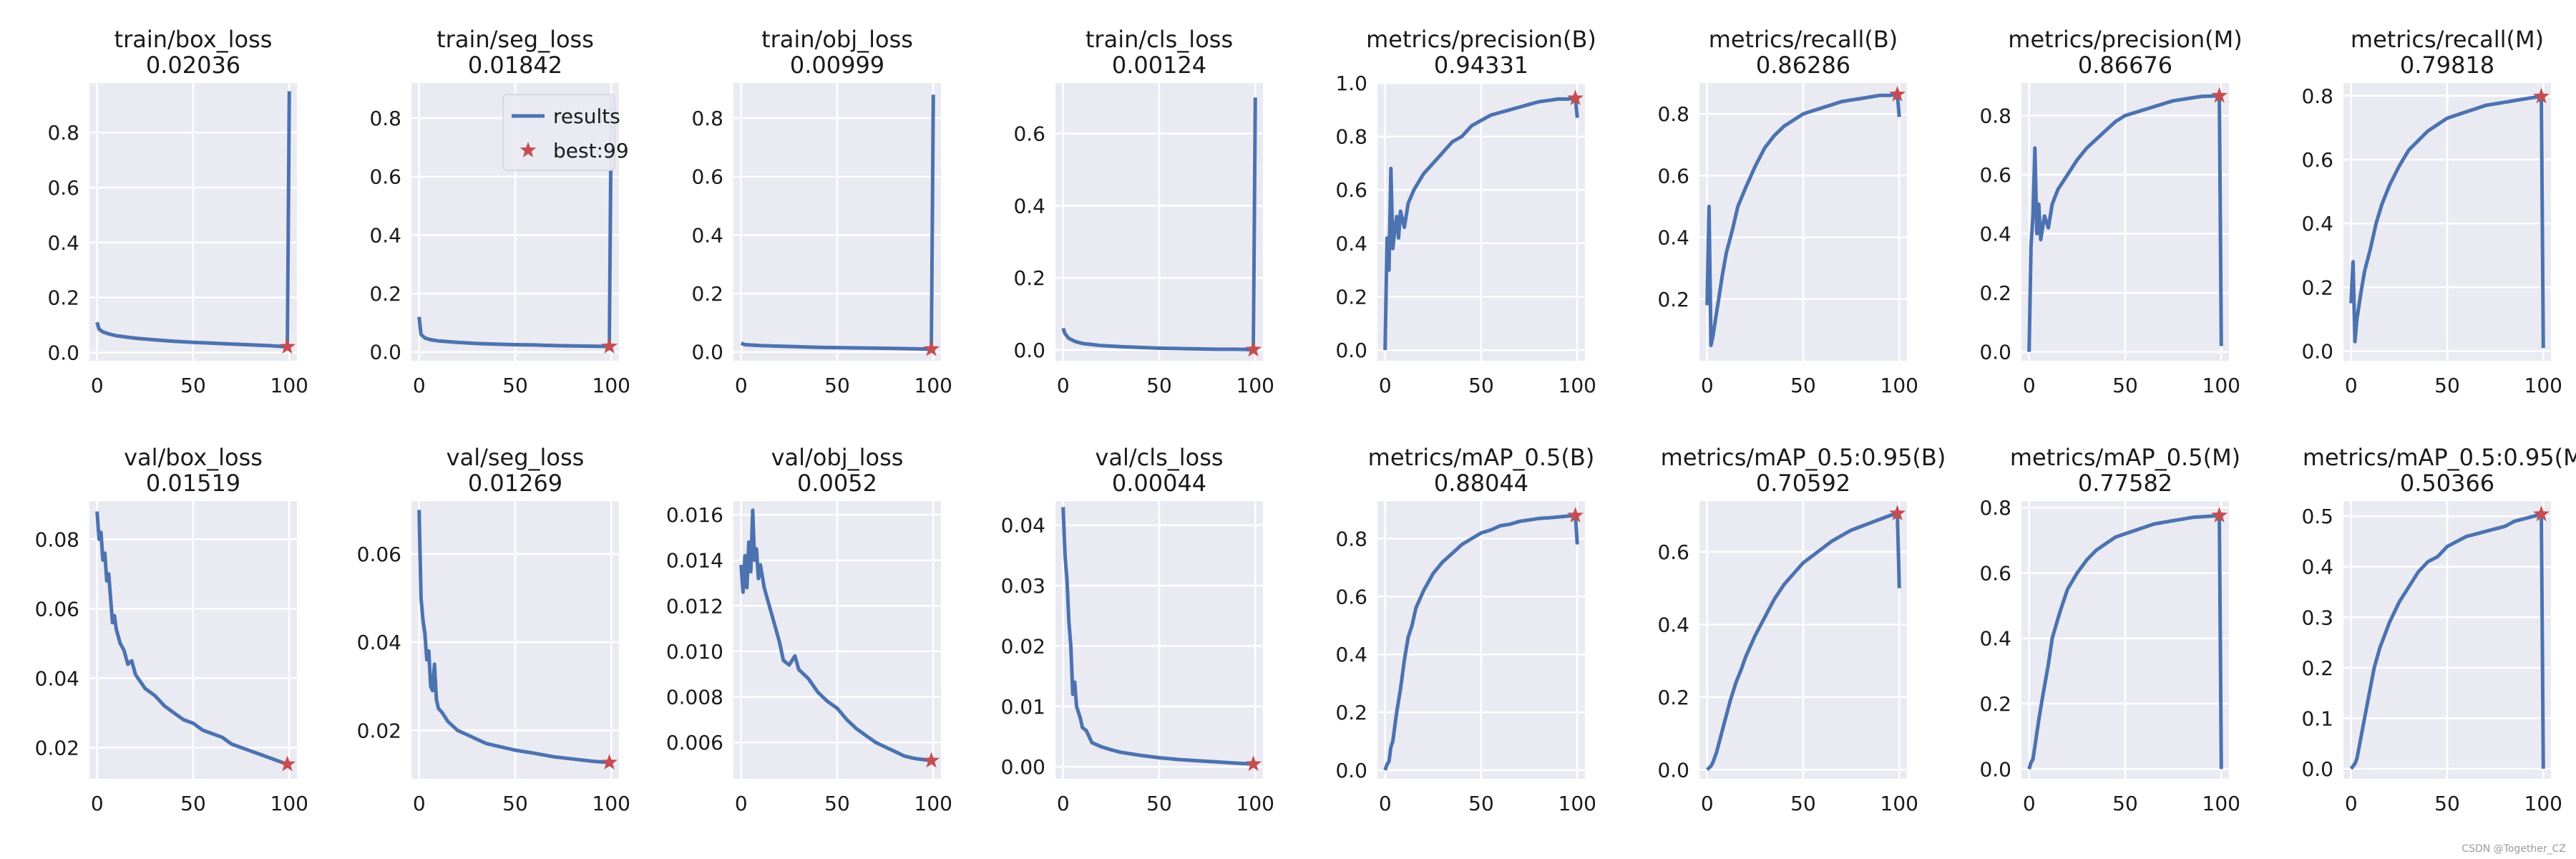 This screenshot has height=859, width=2576. Describe the element at coordinates (193, 65) in the screenshot. I see `subplot-final-value: 0.02036` at that location.